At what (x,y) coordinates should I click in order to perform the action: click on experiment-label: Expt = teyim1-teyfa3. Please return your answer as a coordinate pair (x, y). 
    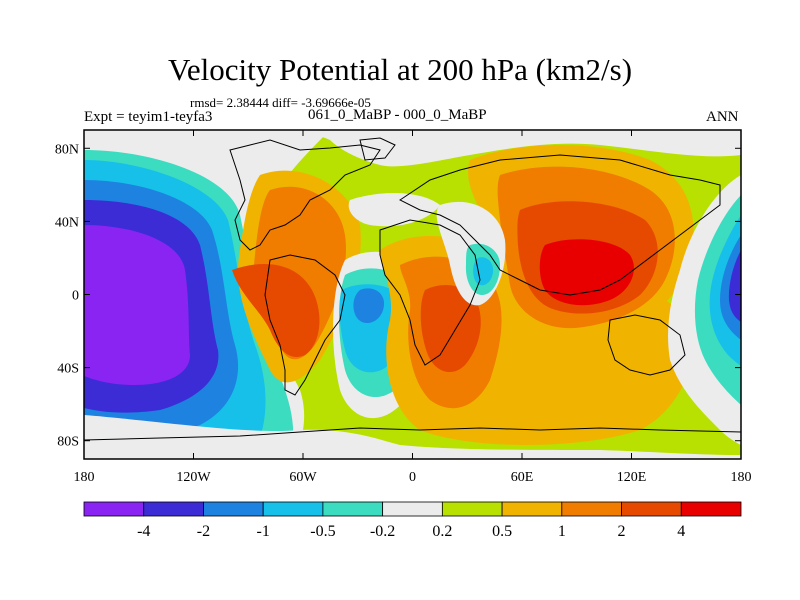
    Looking at the image, I should click on (148, 117).